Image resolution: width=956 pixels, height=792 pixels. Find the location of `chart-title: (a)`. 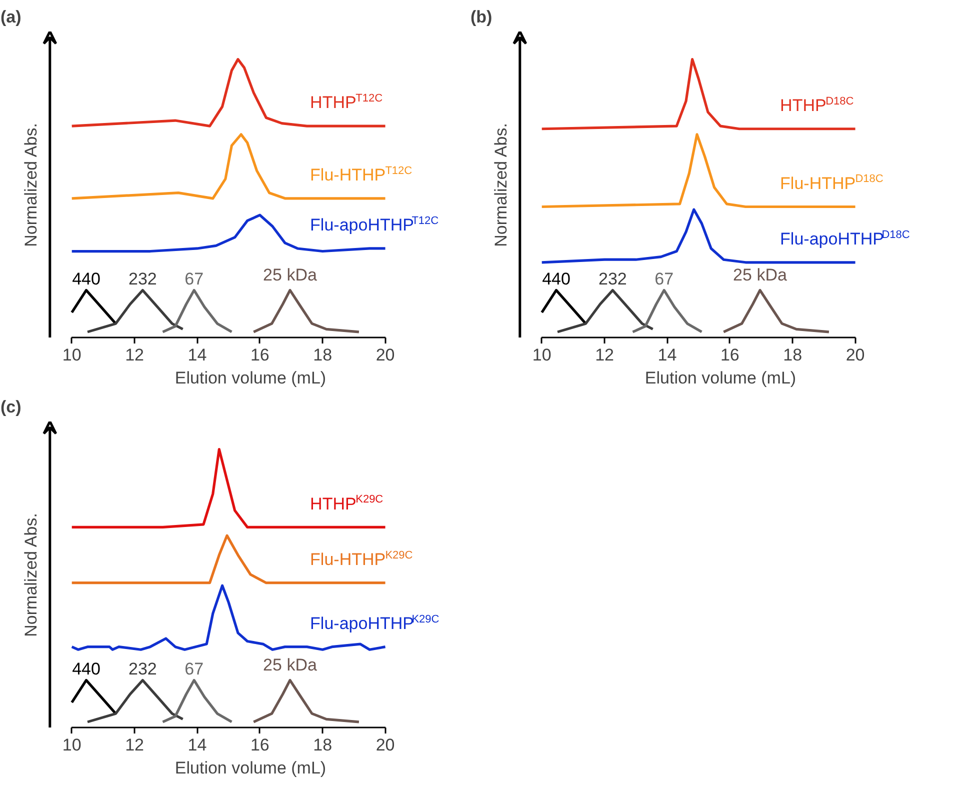

chart-title: (a) is located at coordinates (11, 17).